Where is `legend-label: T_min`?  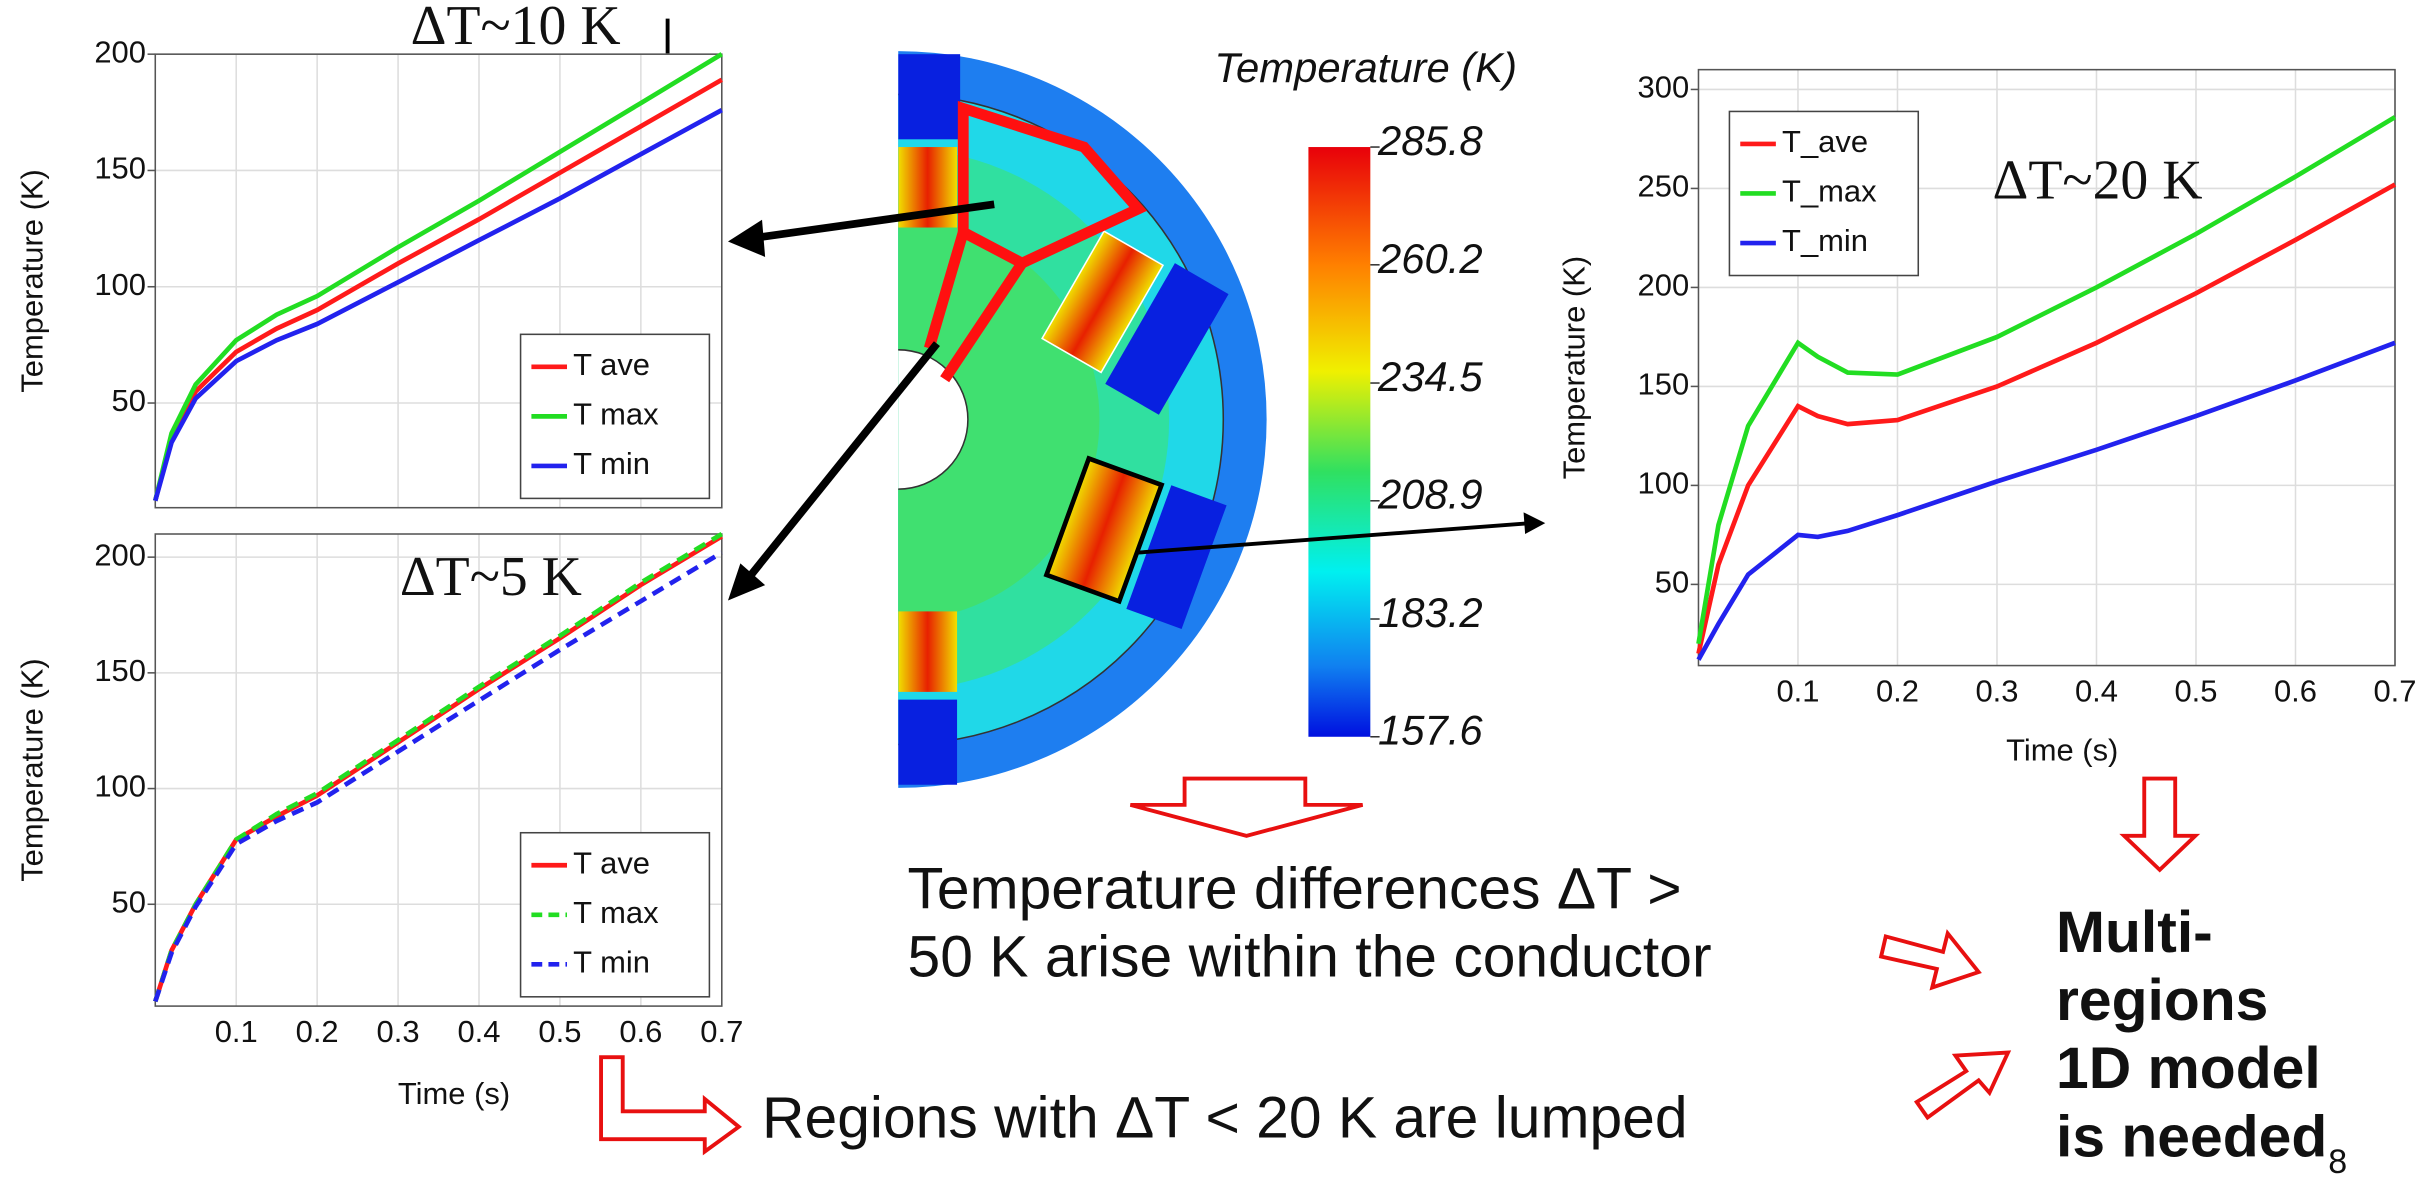 legend-label: T_min is located at coordinates (1825, 240).